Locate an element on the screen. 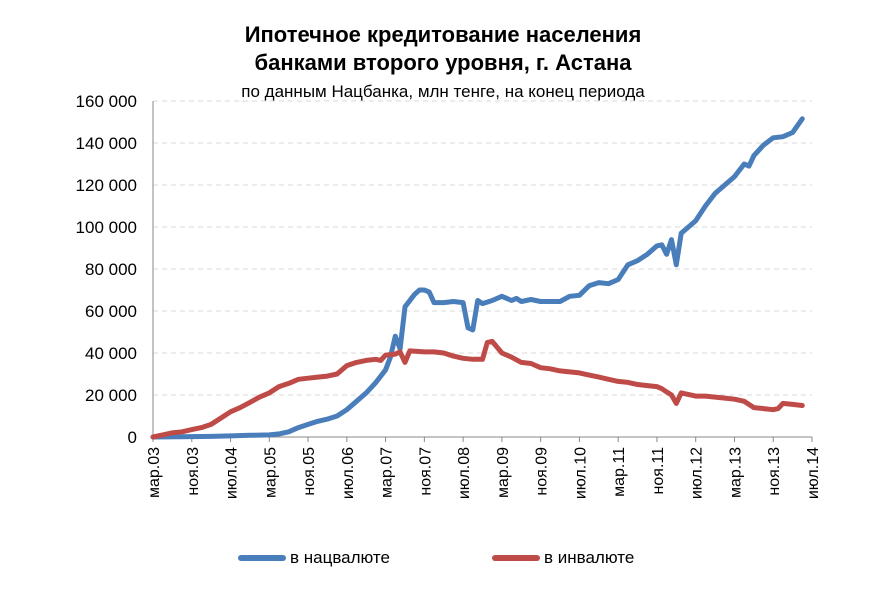 This screenshot has height=591, width=886. x-tick-label: ноя.03 is located at coordinates (193, 471).